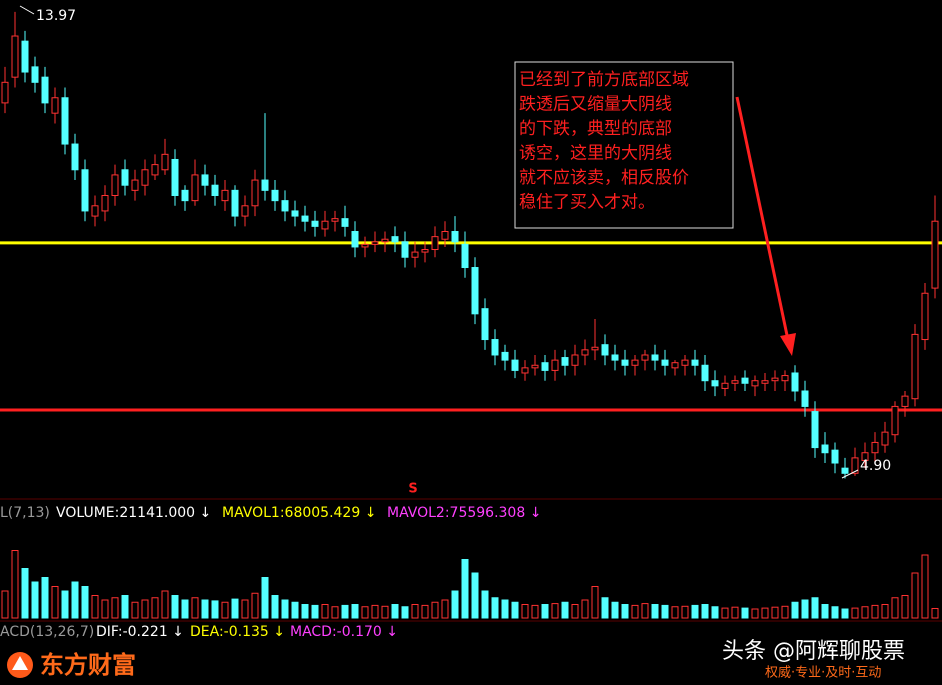 This screenshot has width=942, height=685. What do you see at coordinates (813, 651) in the screenshot?
I see `watermark: 头条 @阿辉聊股票` at bounding box center [813, 651].